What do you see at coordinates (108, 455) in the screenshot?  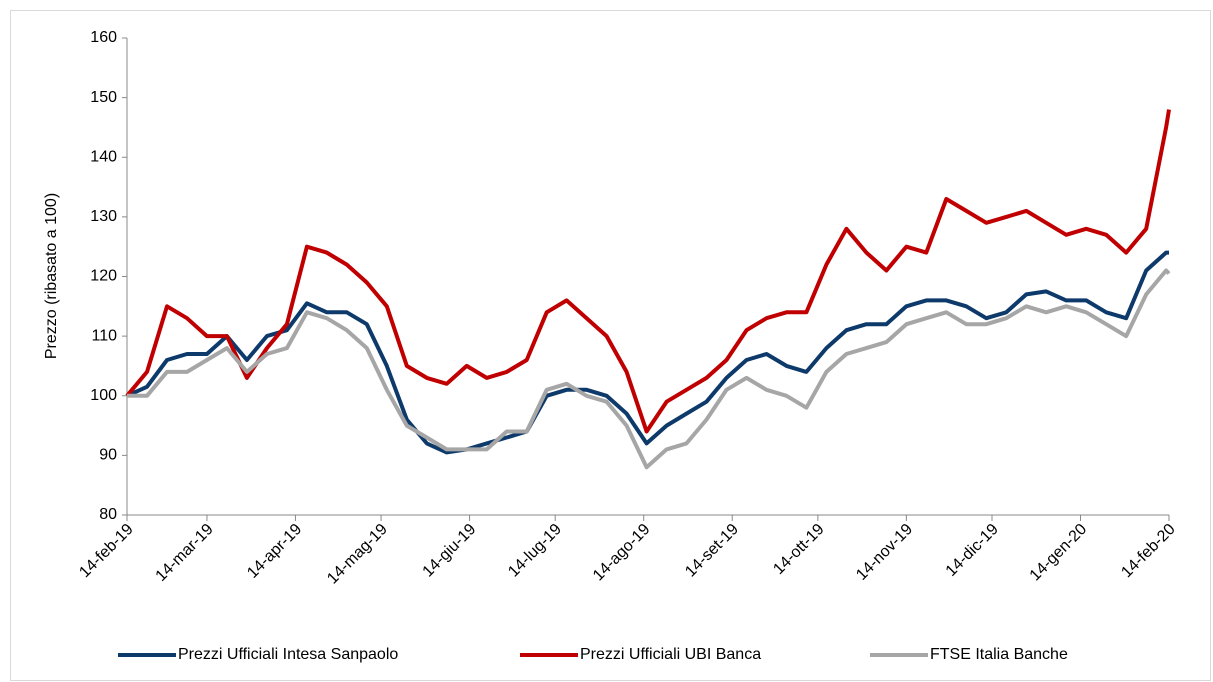 I see `y-tick-label: 90` at bounding box center [108, 455].